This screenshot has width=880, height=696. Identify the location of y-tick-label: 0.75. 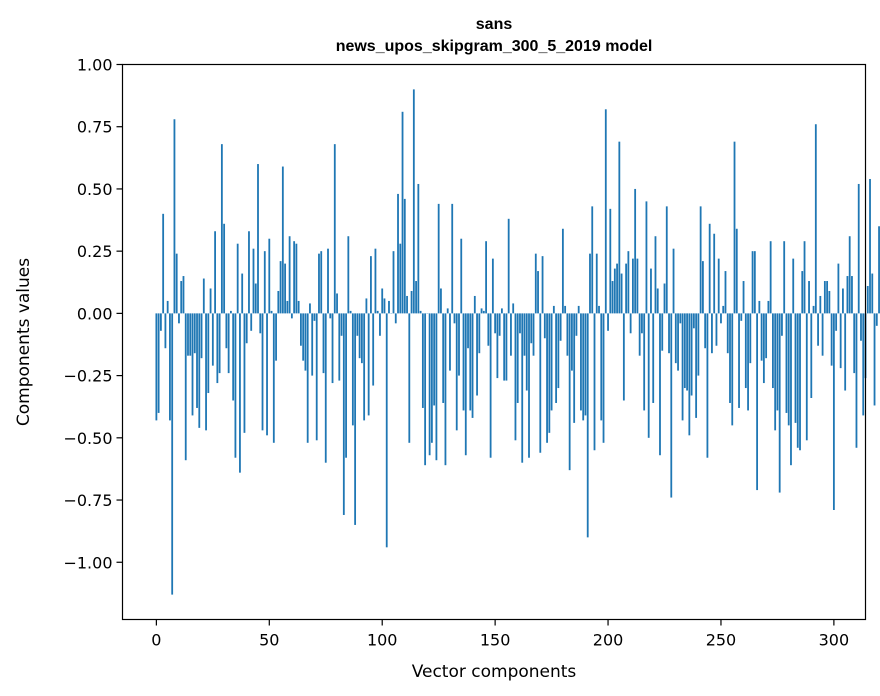
(95, 127).